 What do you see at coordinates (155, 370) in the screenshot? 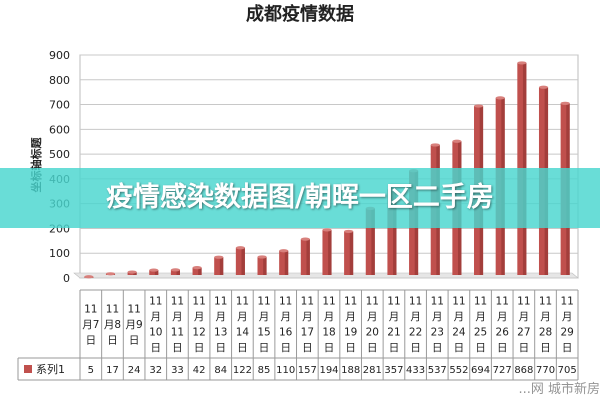
I see `data-label: 32` at bounding box center [155, 370].